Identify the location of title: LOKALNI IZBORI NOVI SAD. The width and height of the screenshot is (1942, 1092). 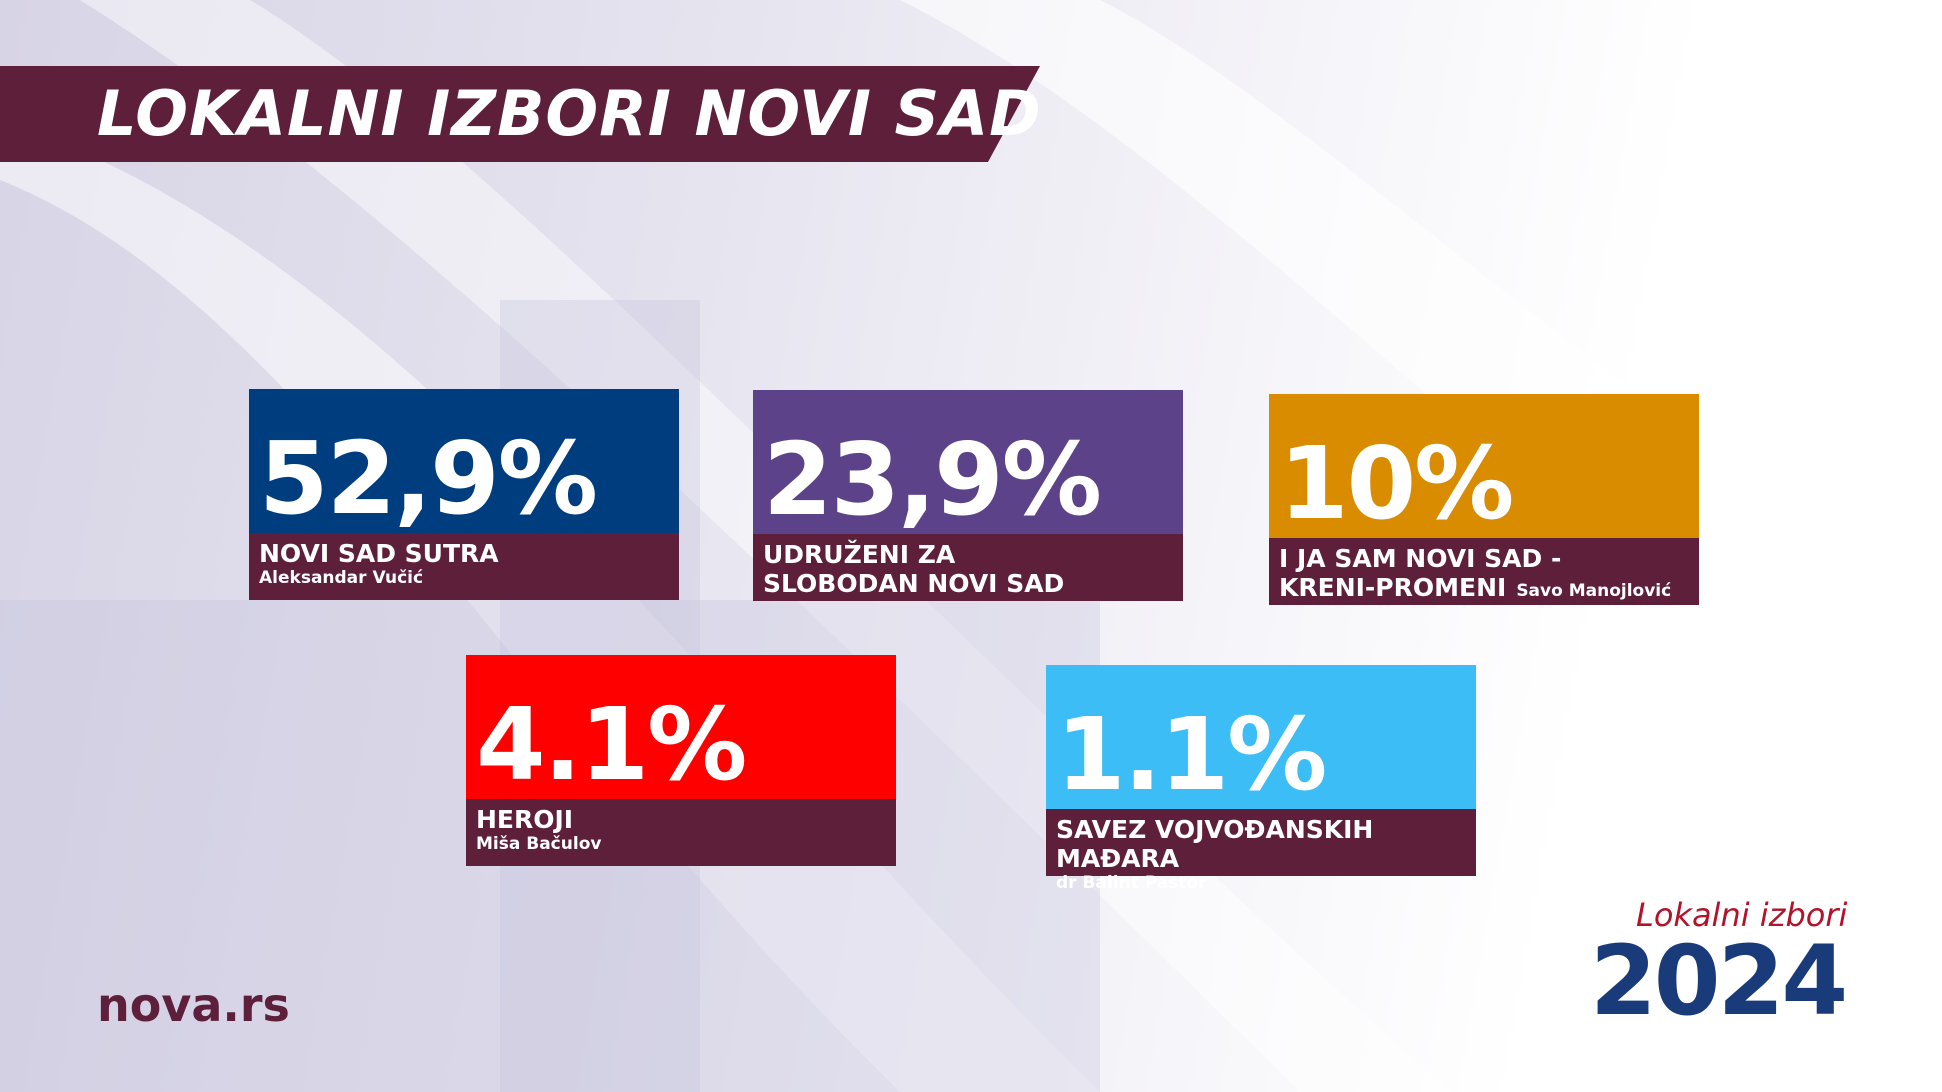
(569, 113).